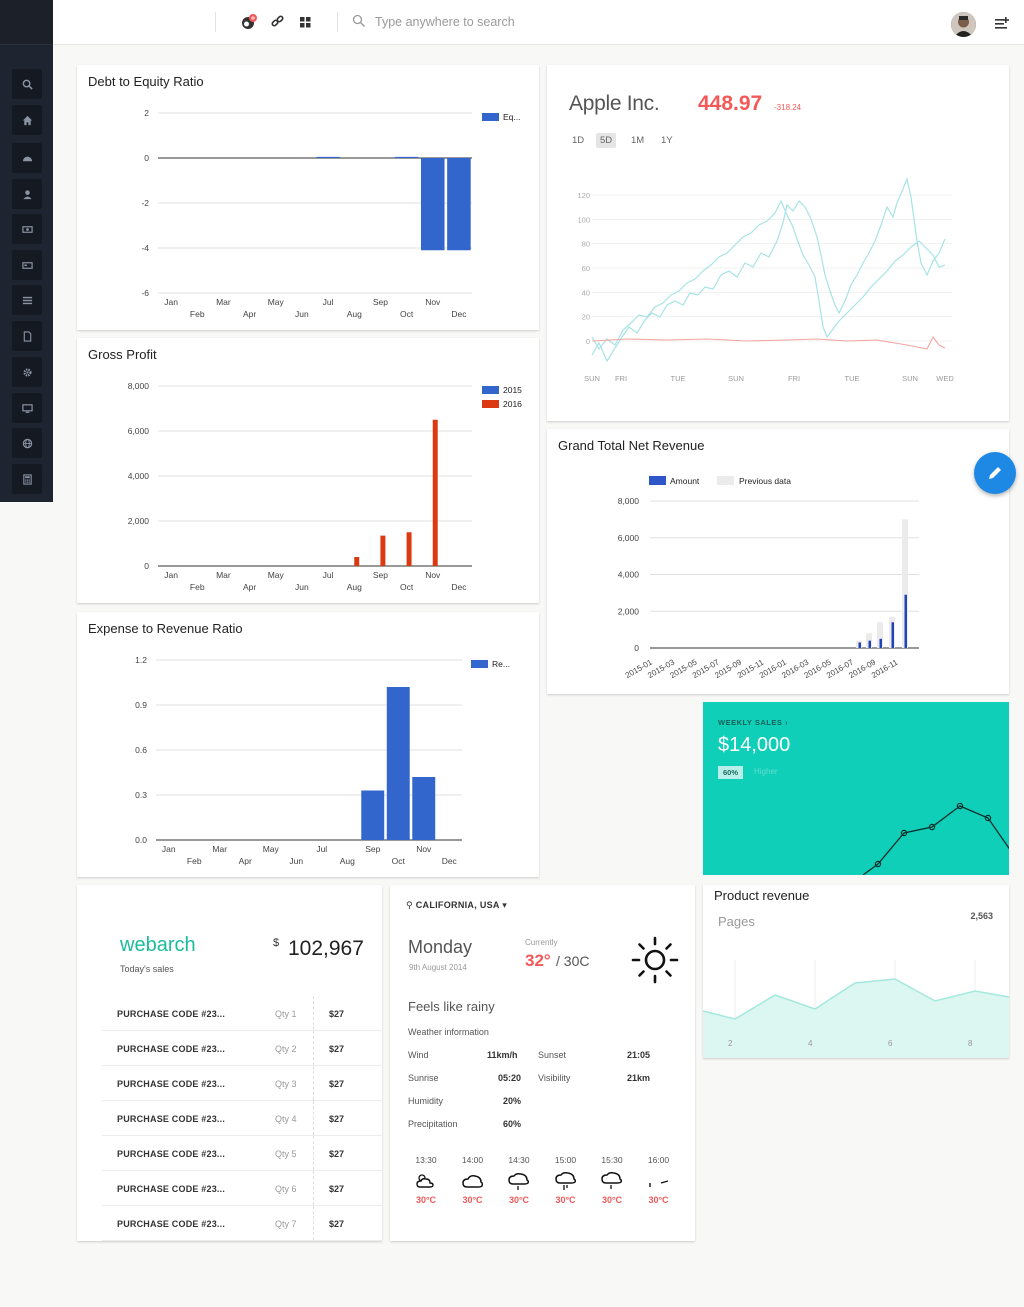 This screenshot has width=1024, height=1307. What do you see at coordinates (440, 947) in the screenshot?
I see `weather-day: Monday` at bounding box center [440, 947].